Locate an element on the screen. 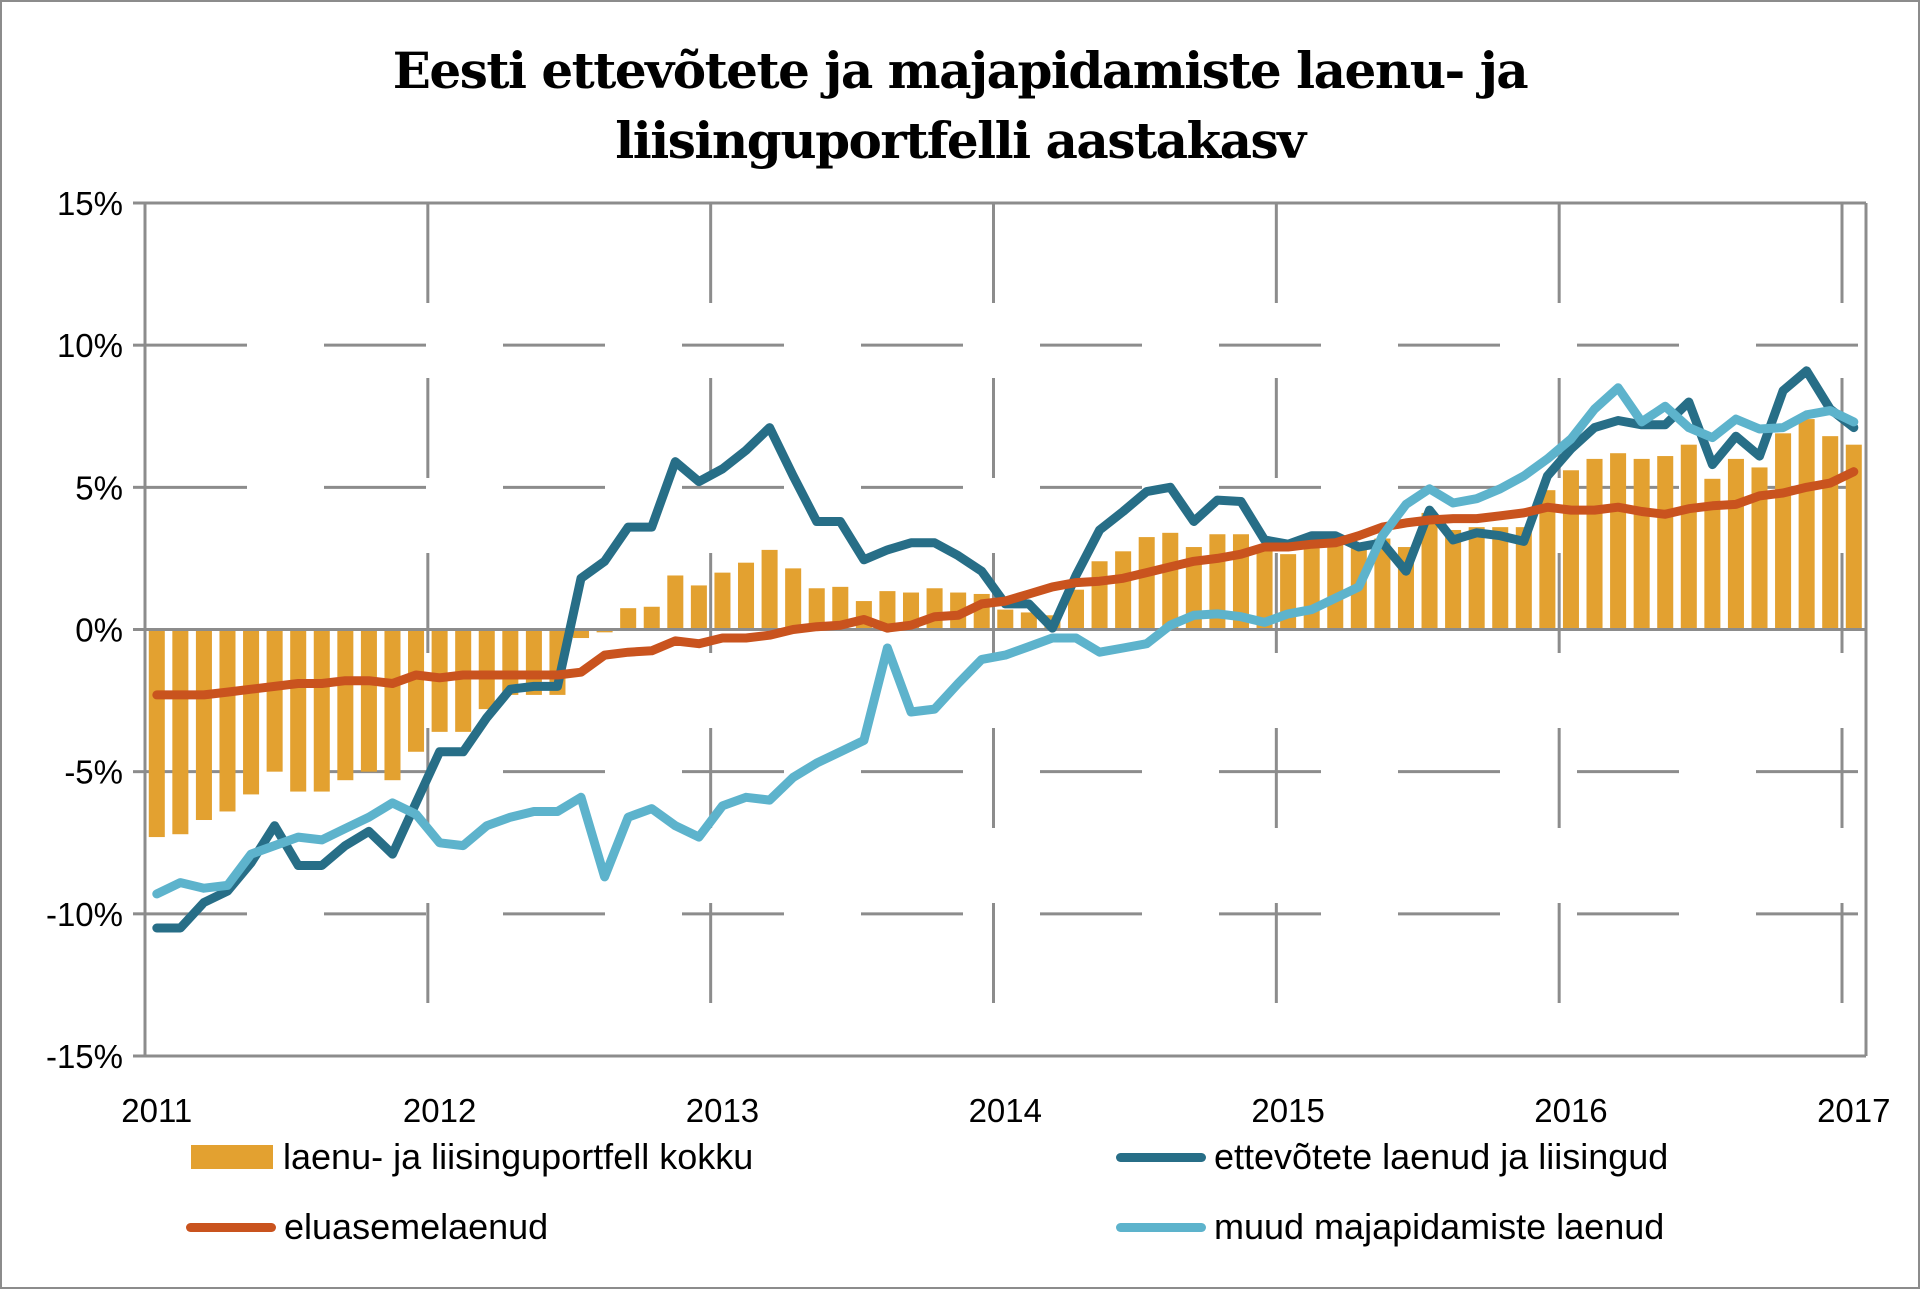 This screenshot has width=1920, height=1289. x-tick-label: 2017 is located at coordinates (1853, 1110).